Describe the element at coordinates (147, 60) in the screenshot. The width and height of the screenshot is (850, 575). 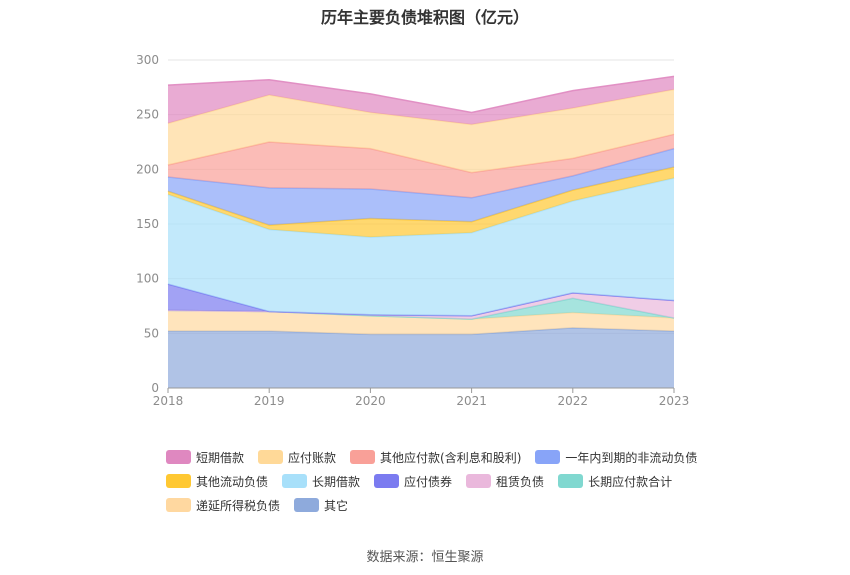
I see `y-tick-label: 300` at that location.